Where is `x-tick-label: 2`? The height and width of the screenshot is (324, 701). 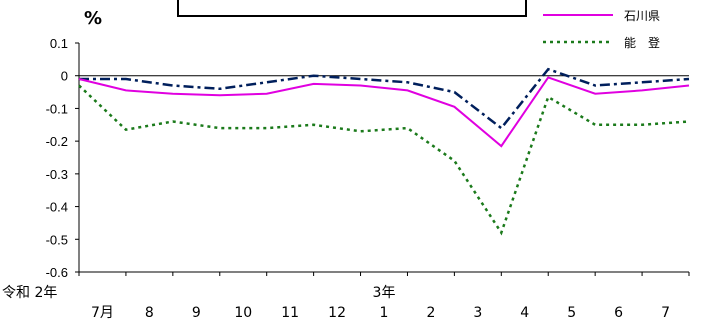
x-tick-label: 2 is located at coordinates (430, 313).